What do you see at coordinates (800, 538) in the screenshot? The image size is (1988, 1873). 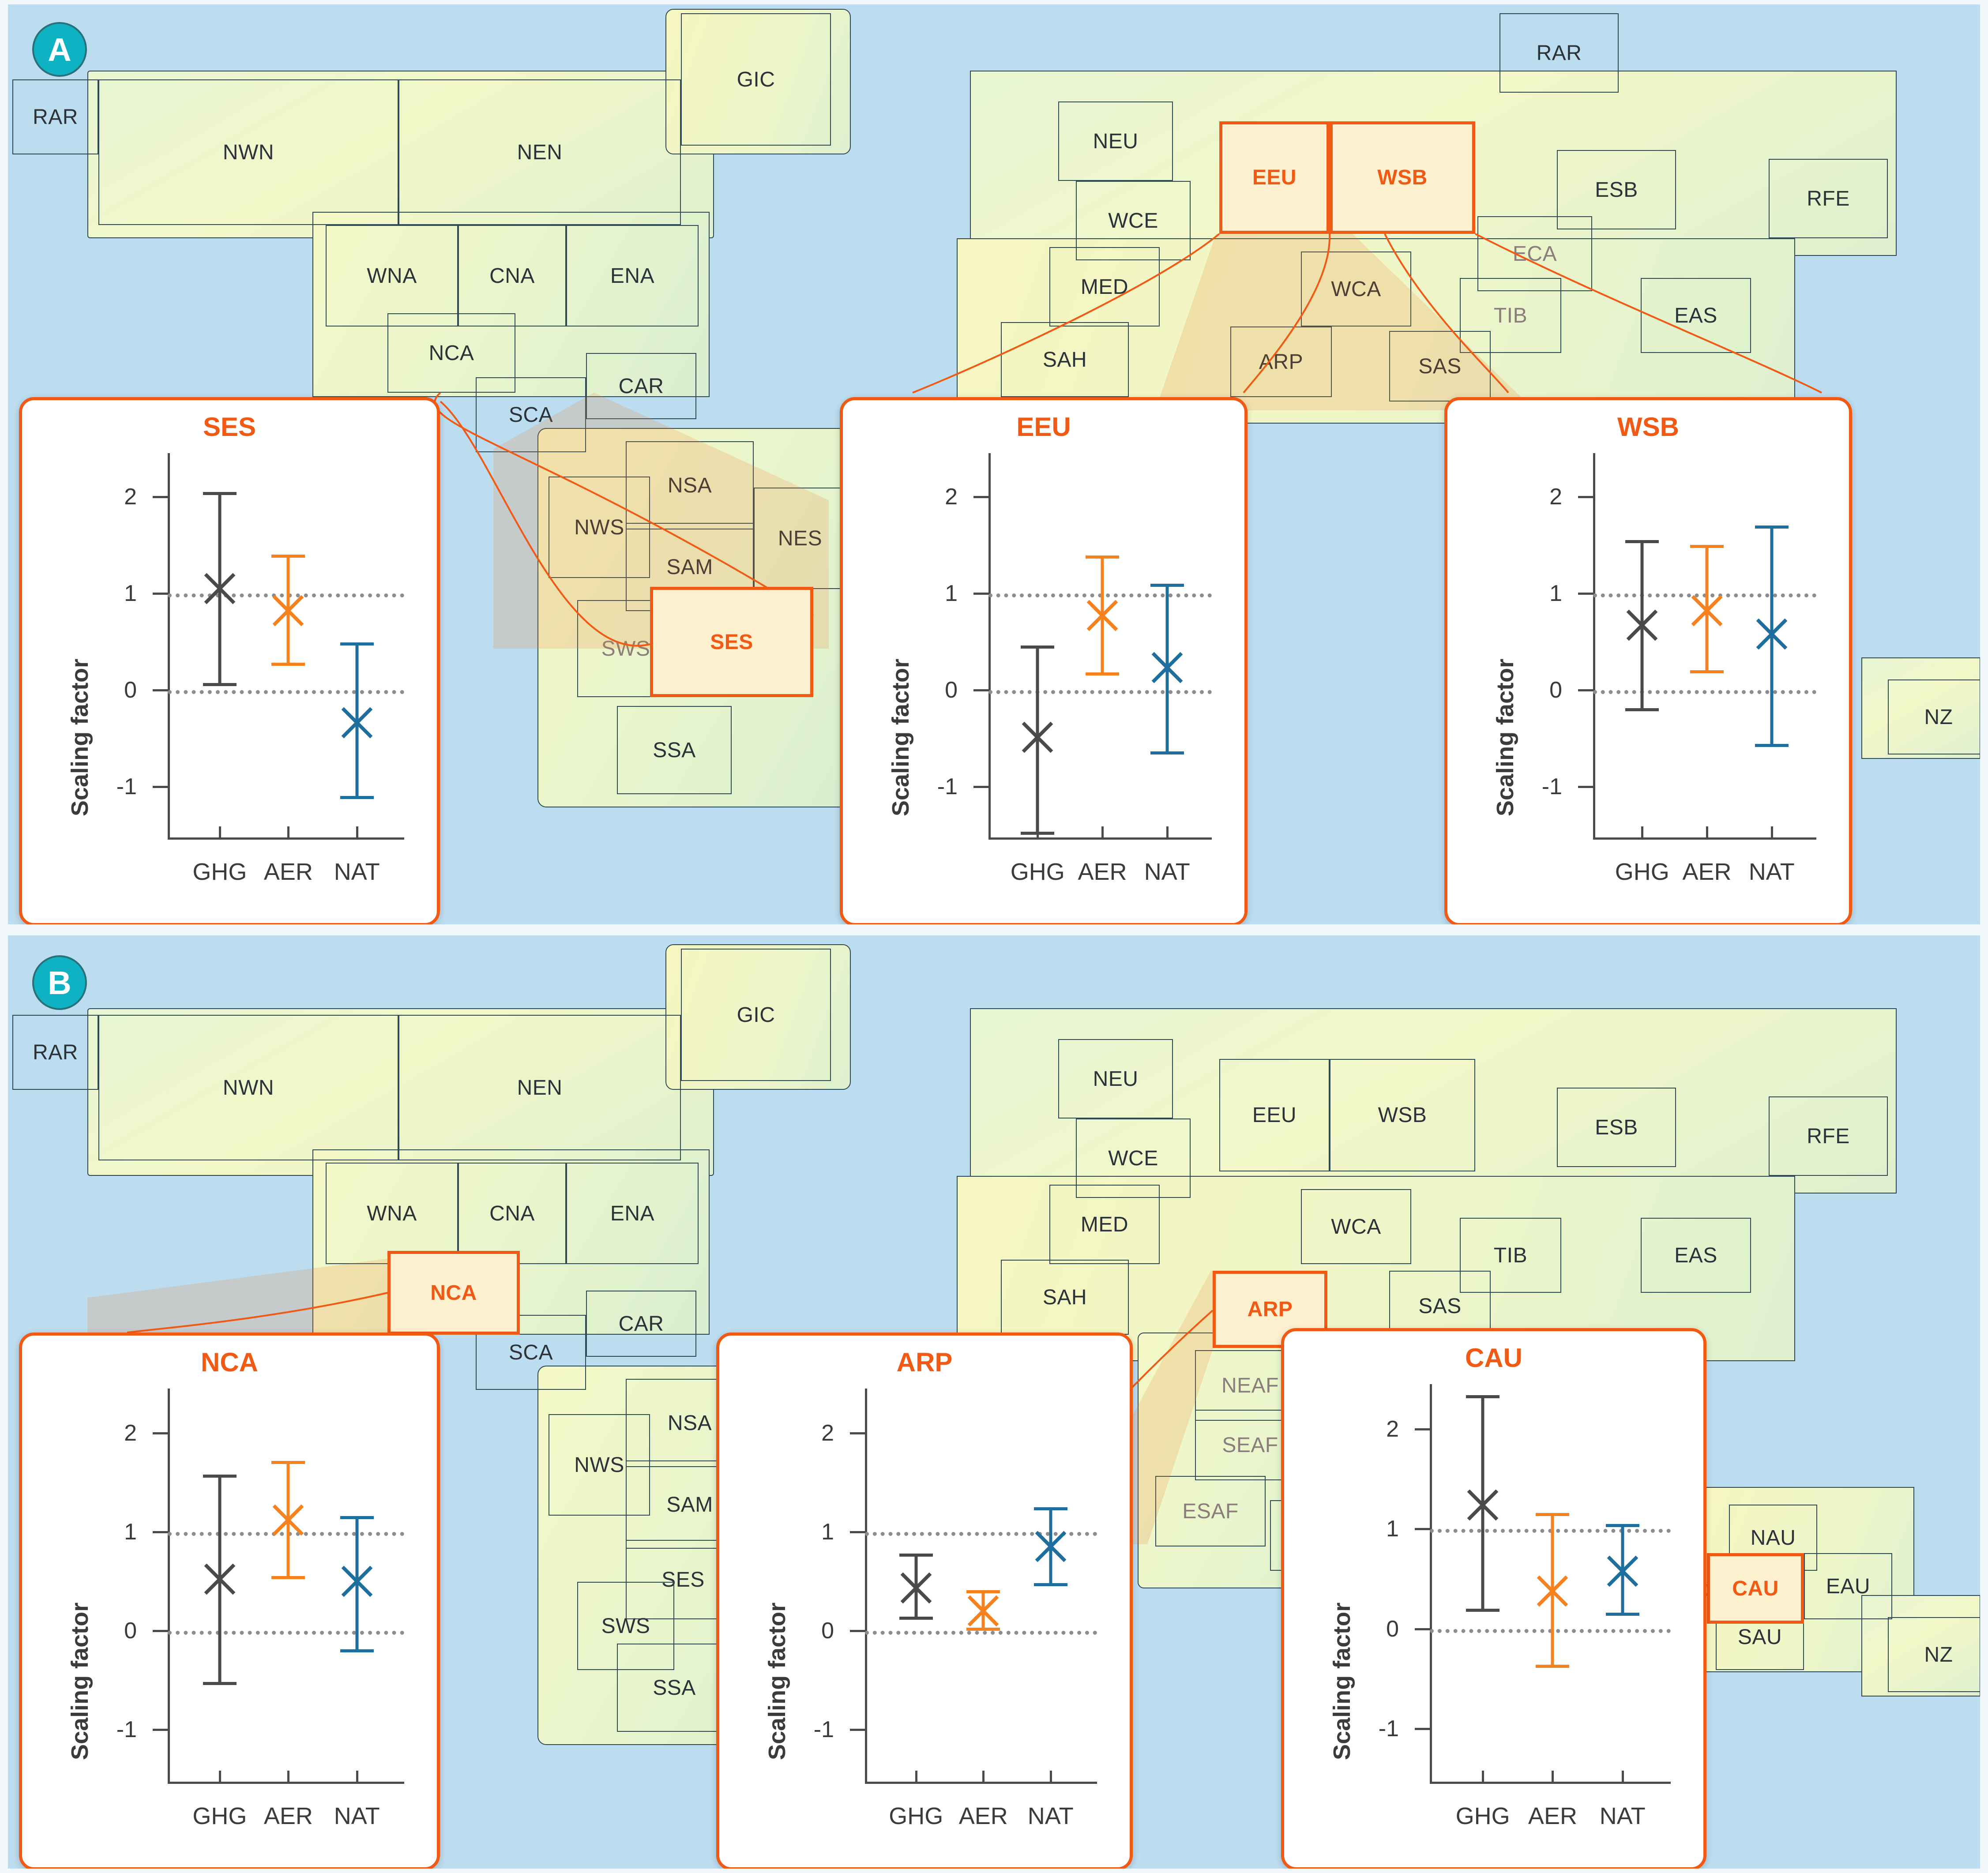 I see `map-region-nes: NES` at bounding box center [800, 538].